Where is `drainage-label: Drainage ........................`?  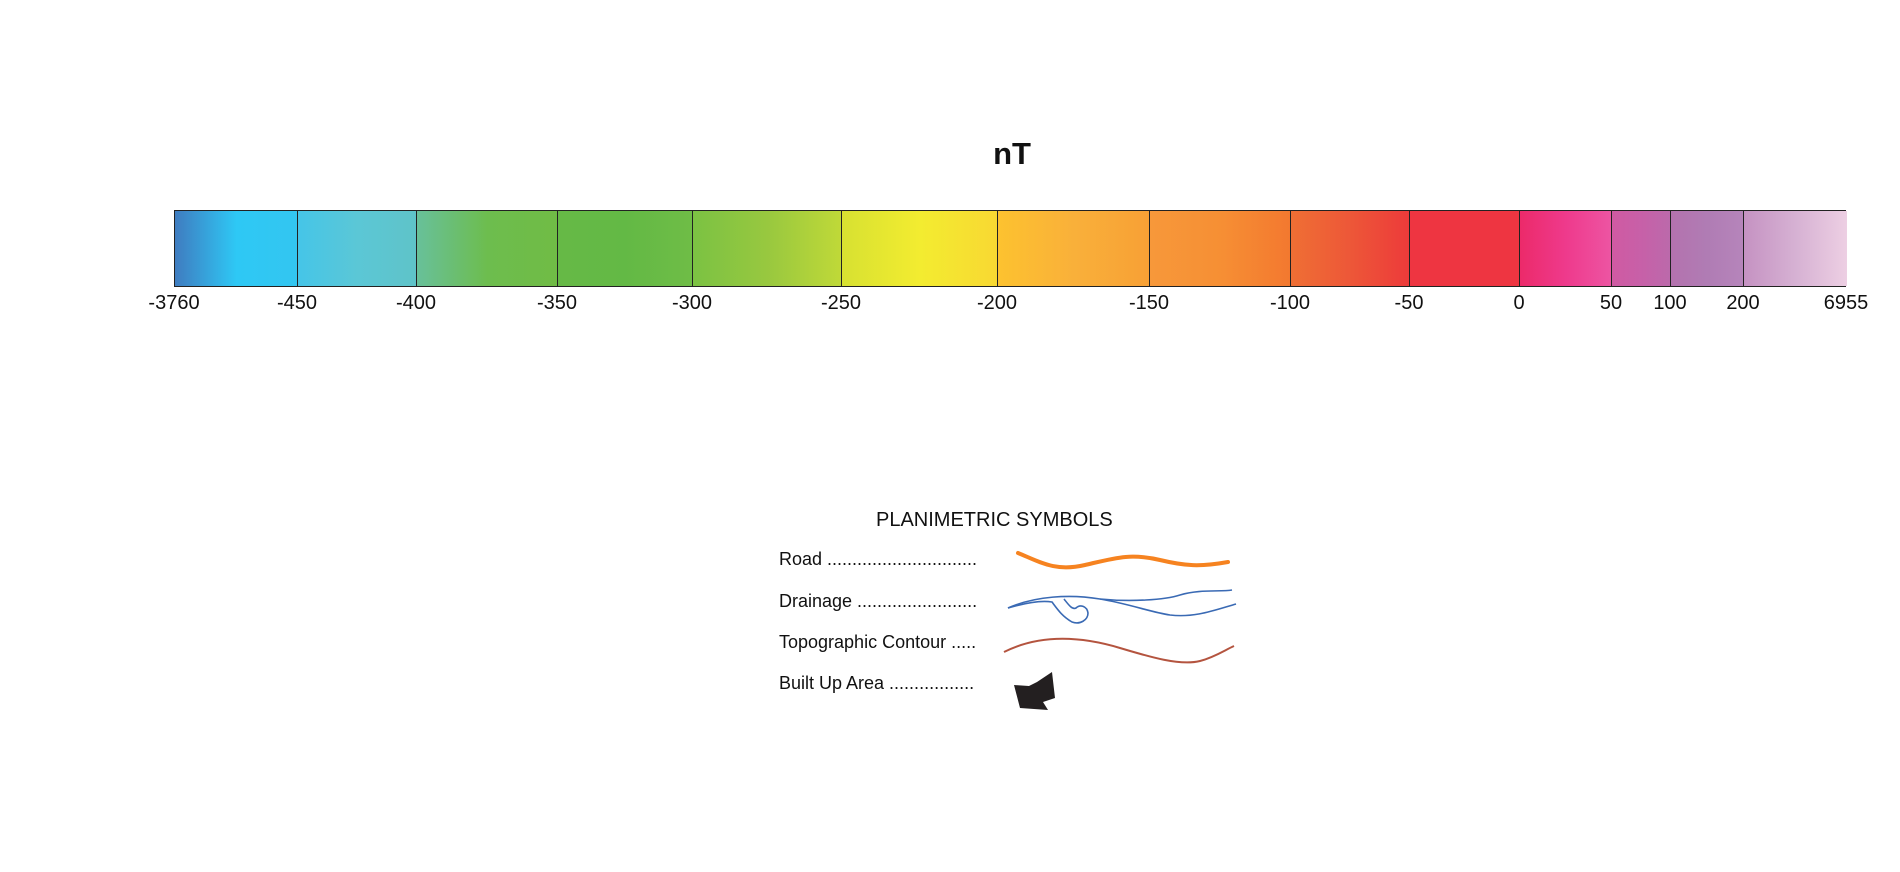 drainage-label: Drainage ........................ is located at coordinates (878, 601).